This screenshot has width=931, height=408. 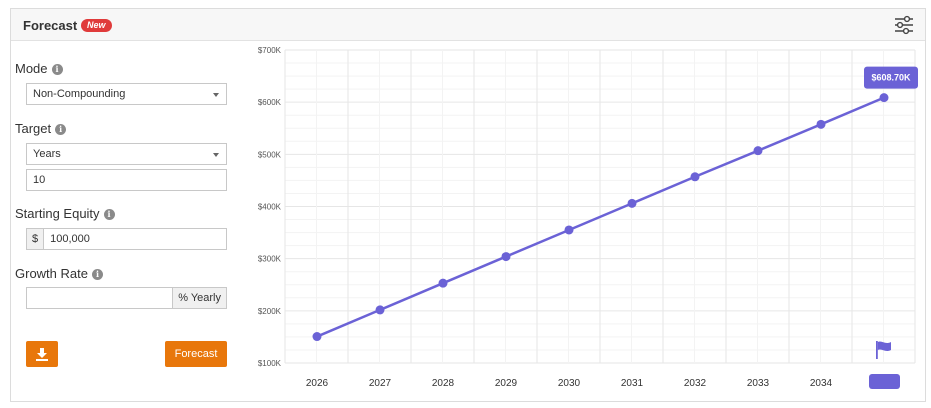 I want to click on x-tick-label: 2026, so click(x=317, y=383).